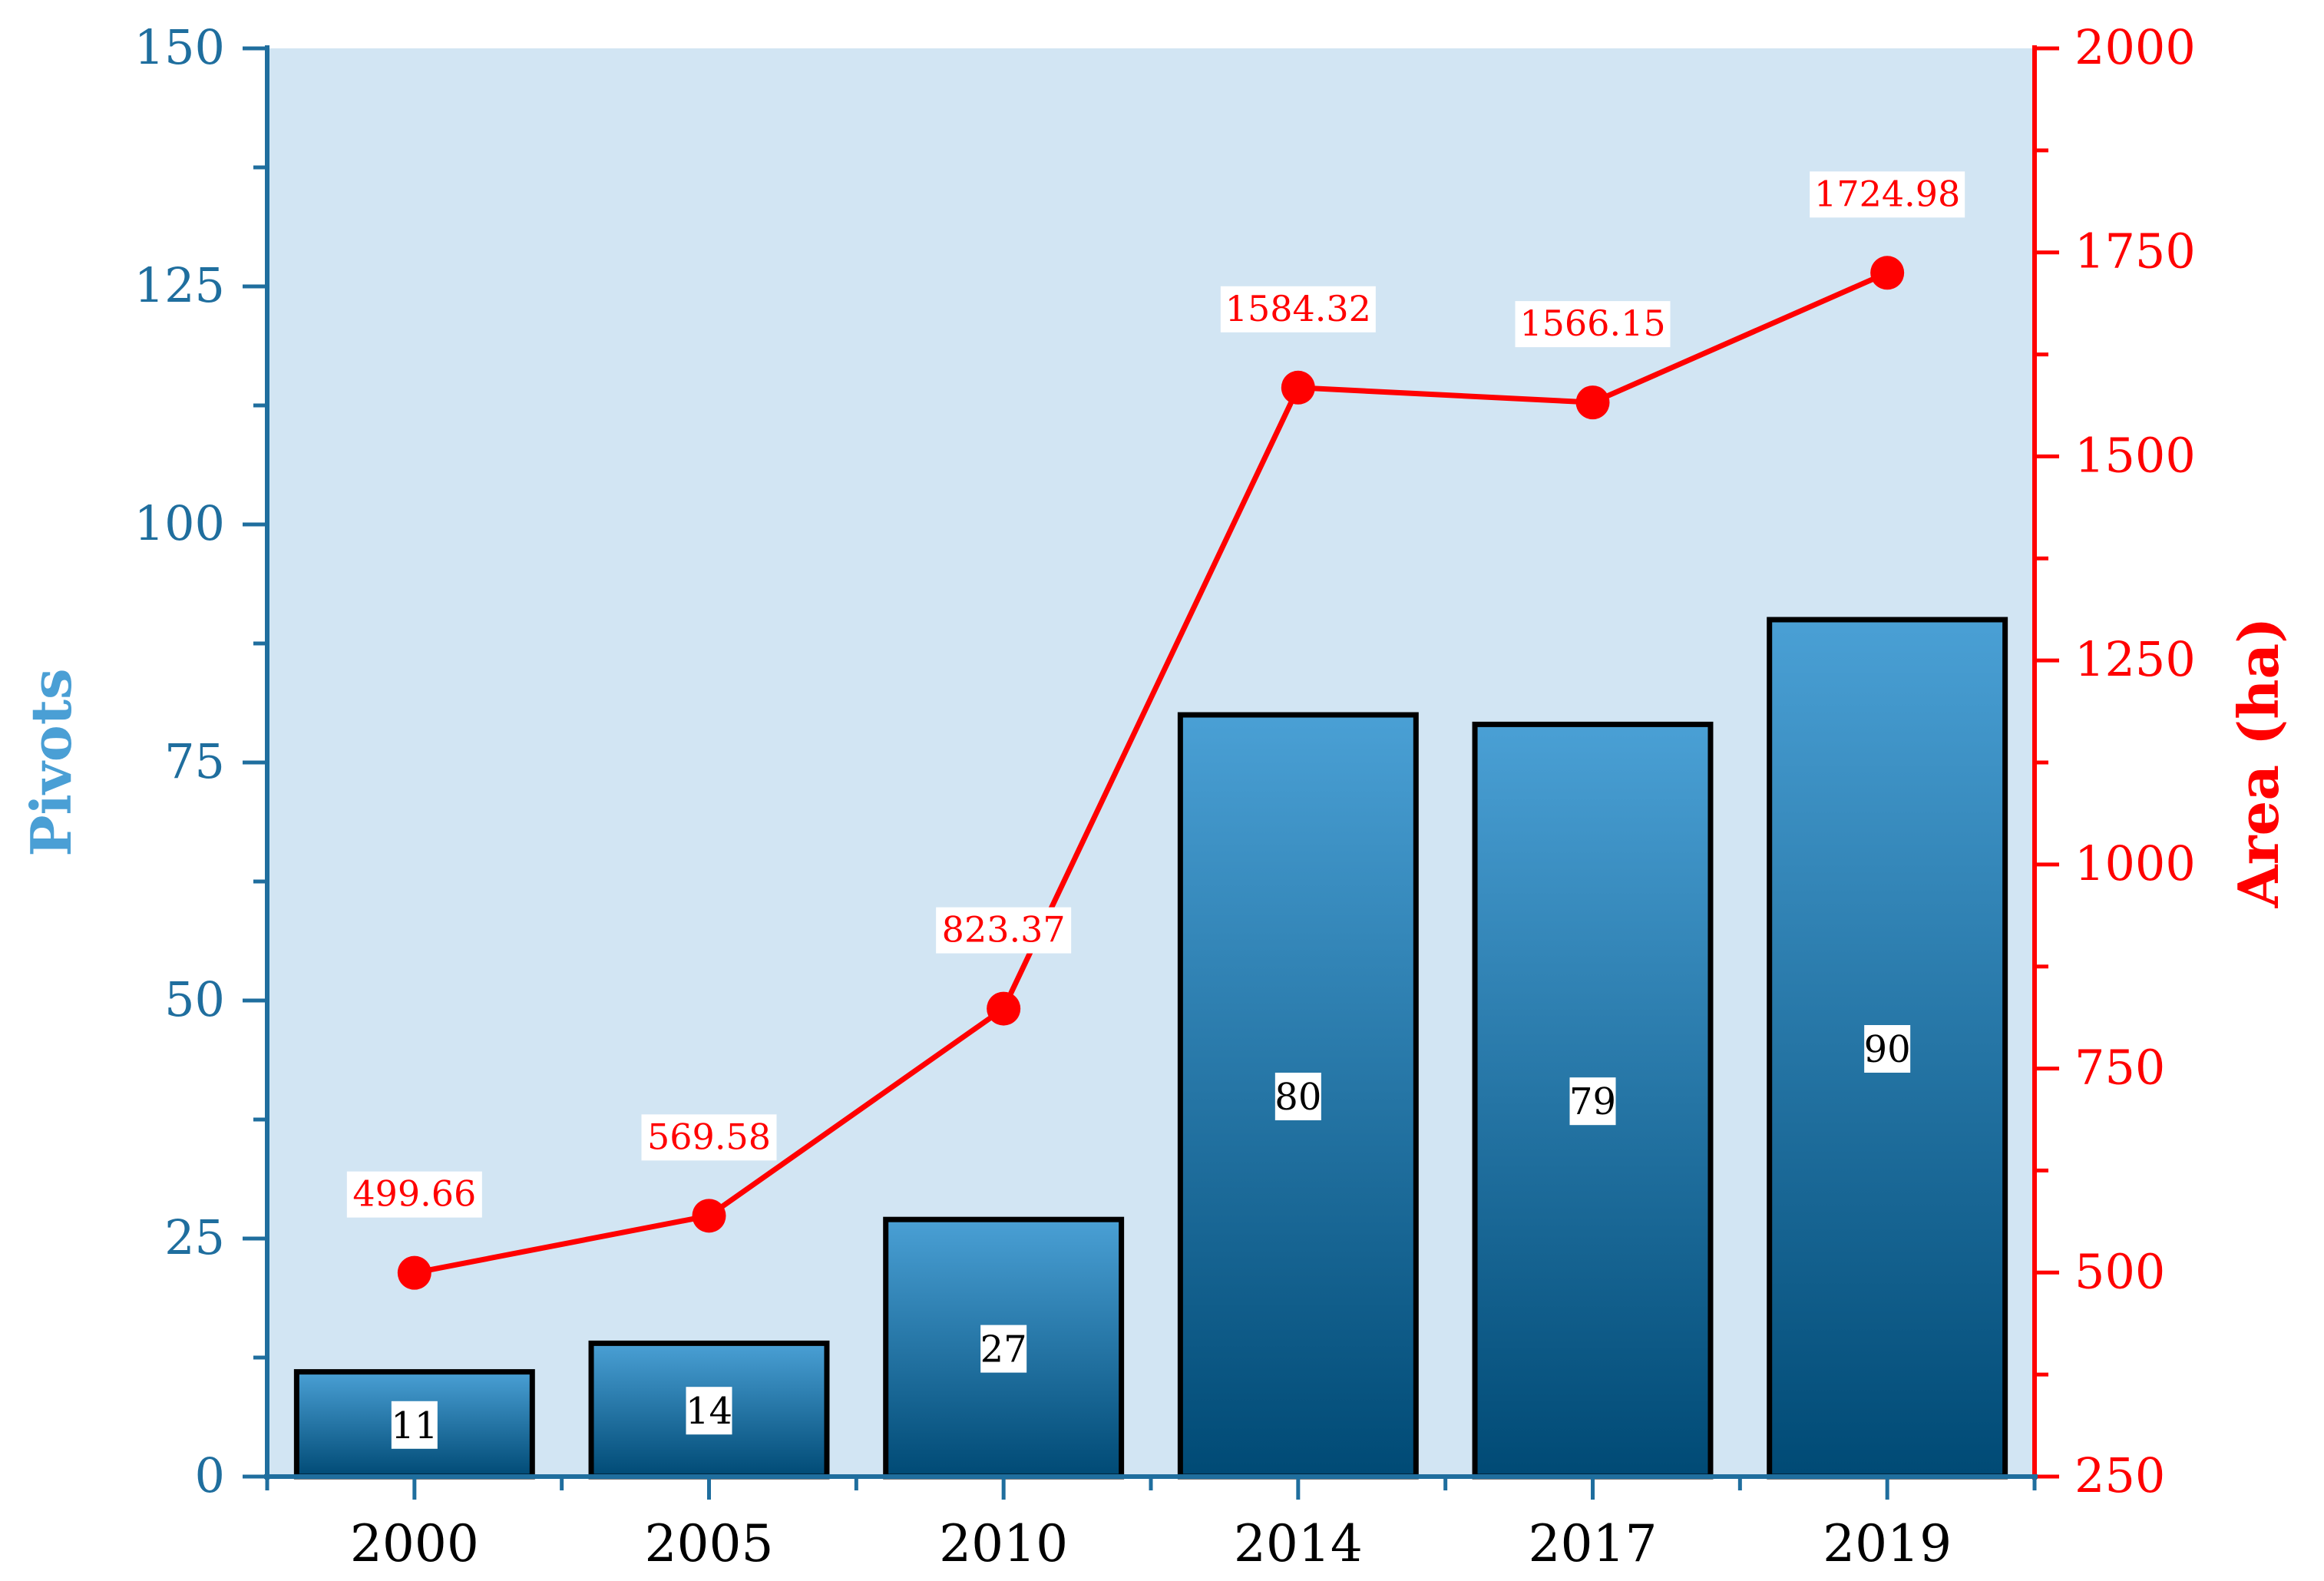 The height and width of the screenshot is (1581, 2324). I want to click on bar-label-box-2000, so click(414, 1425).